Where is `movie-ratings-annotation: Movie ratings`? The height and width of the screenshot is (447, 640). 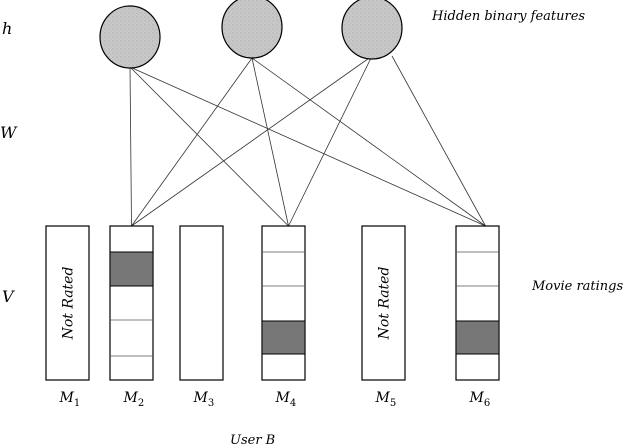 movie-ratings-annotation: Movie ratings is located at coordinates (577, 286).